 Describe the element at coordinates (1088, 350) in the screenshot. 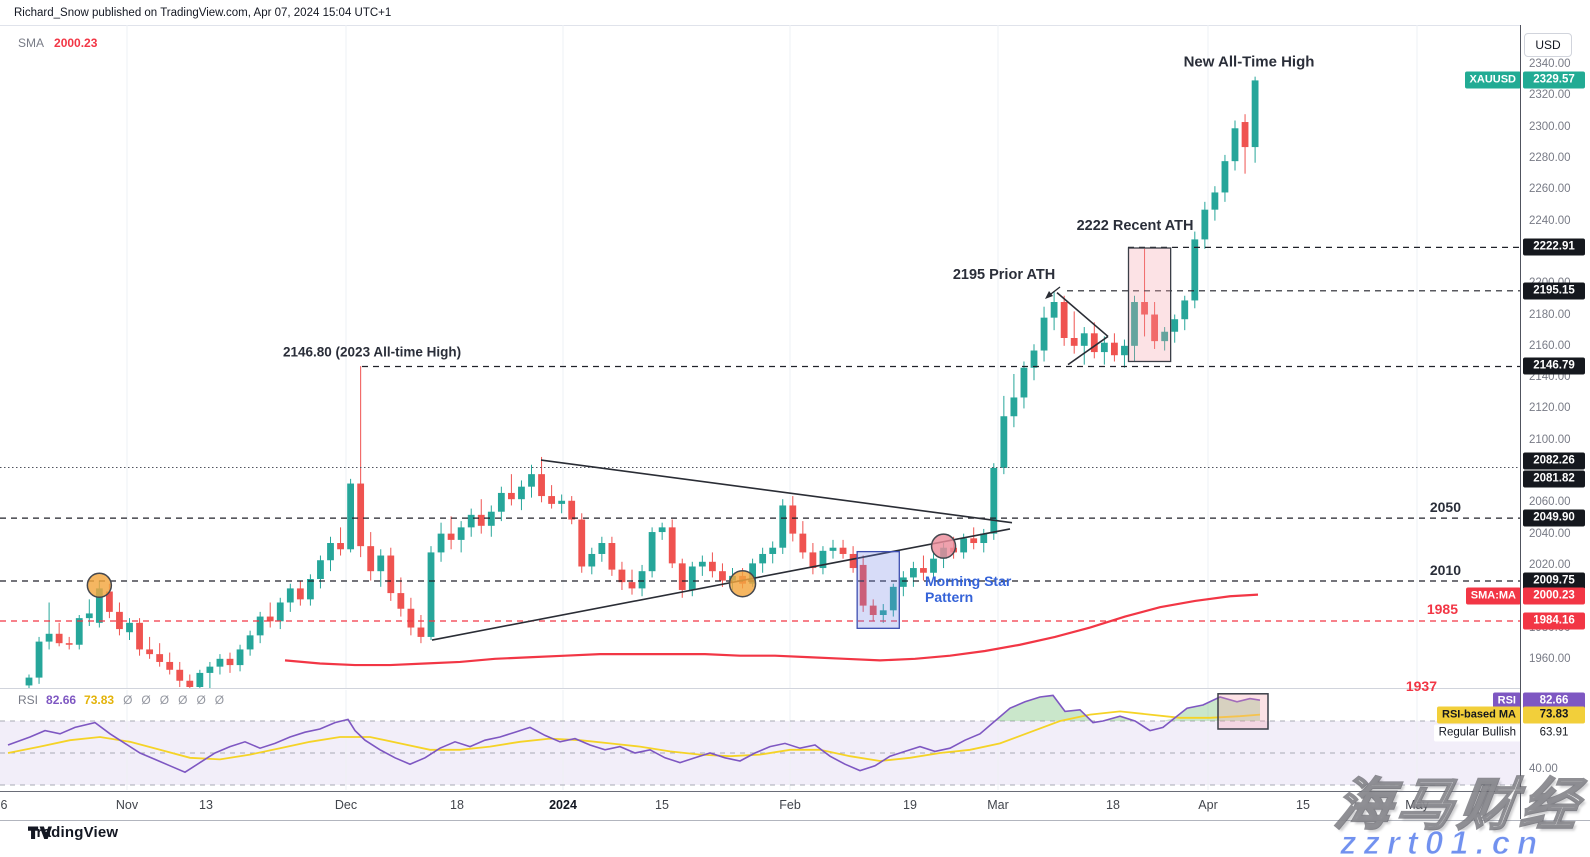

I see `pennant-lower` at that location.